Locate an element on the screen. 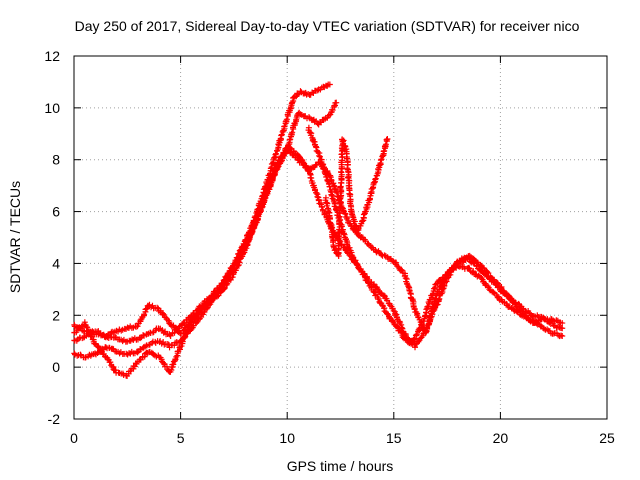  x-axis-label: GPS time / hours is located at coordinates (340, 466).